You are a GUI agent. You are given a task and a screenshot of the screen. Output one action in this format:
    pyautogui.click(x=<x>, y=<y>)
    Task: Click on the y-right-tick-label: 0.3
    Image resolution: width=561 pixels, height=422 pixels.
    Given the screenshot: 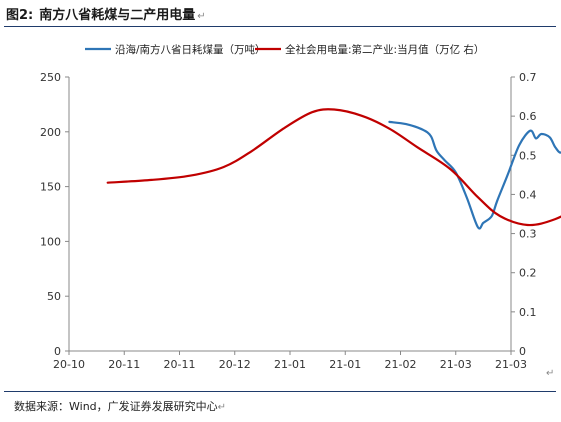 What is the action you would take?
    pyautogui.click(x=528, y=234)
    